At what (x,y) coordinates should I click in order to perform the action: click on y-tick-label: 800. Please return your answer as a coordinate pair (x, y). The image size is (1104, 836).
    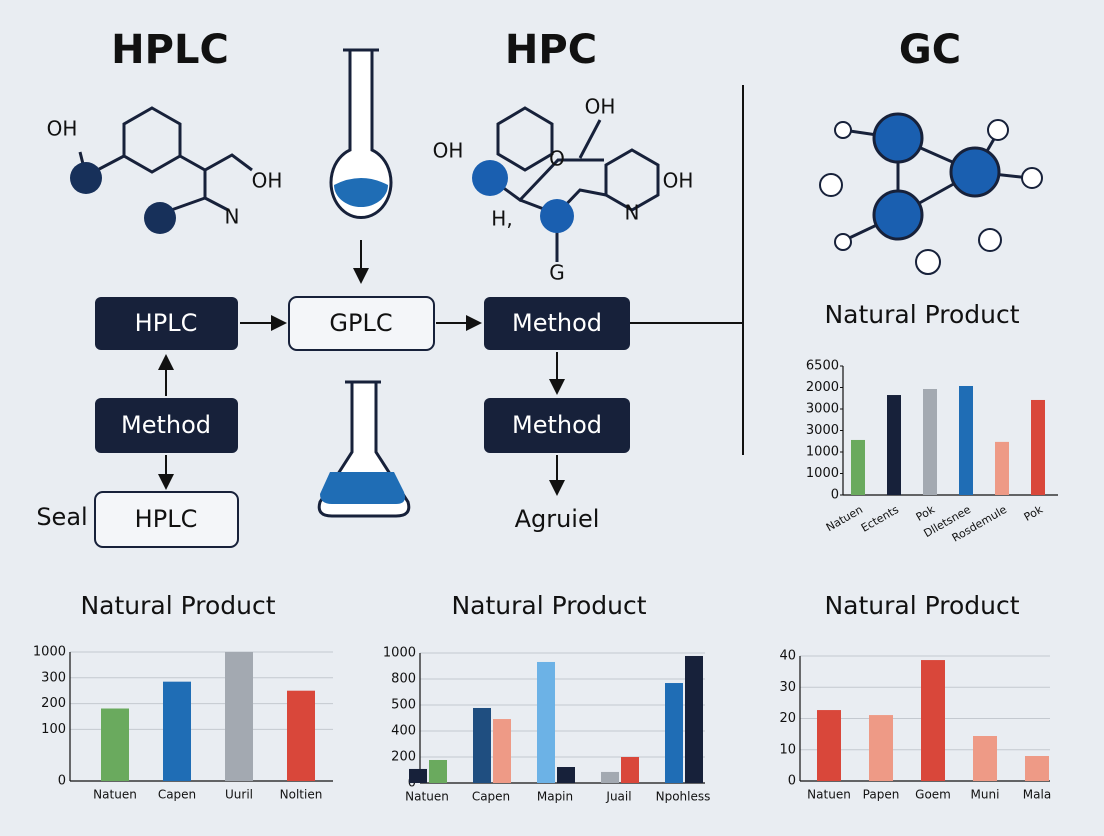
    Looking at the image, I should click on (403, 679).